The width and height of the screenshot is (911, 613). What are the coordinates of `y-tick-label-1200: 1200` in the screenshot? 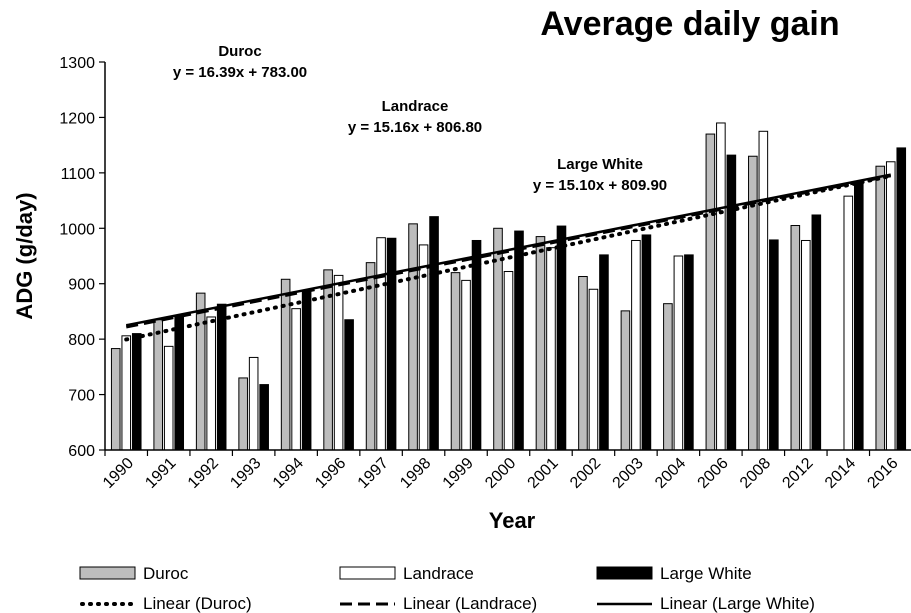 It's located at (77, 118).